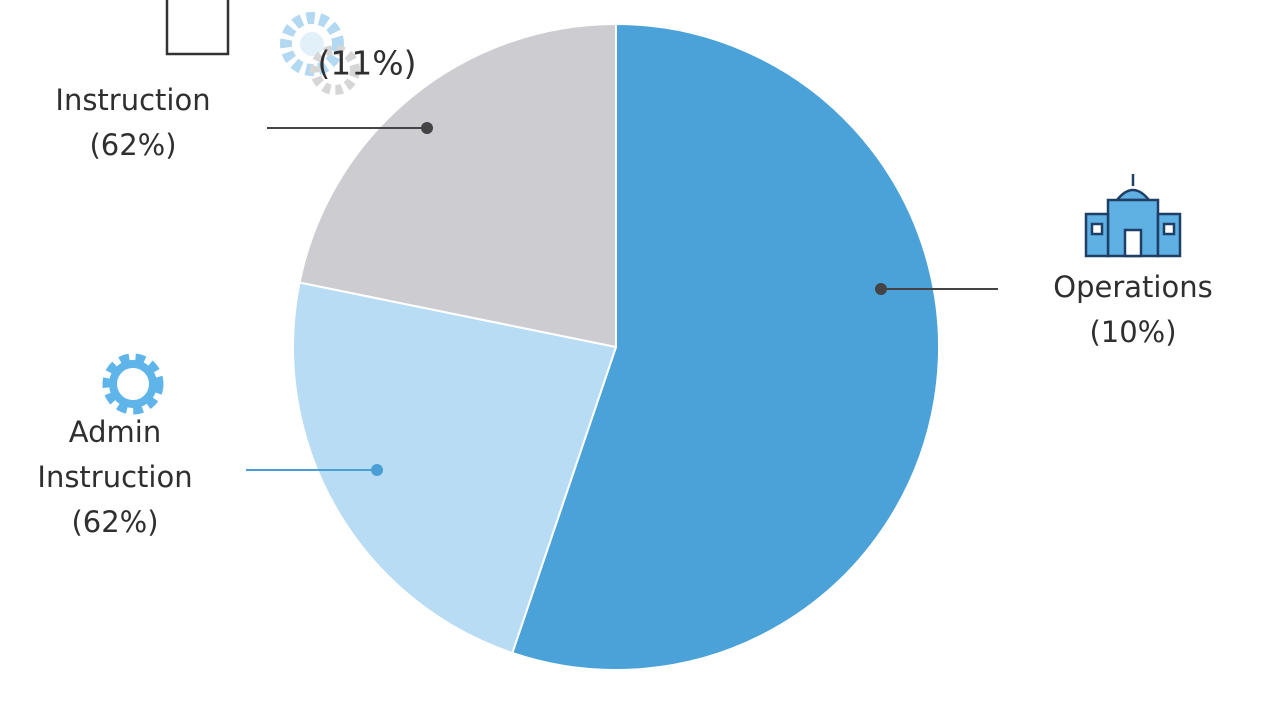 The height and width of the screenshot is (720, 1280). What do you see at coordinates (366, 63) in the screenshot?
I see `annotation: (11%)` at bounding box center [366, 63].